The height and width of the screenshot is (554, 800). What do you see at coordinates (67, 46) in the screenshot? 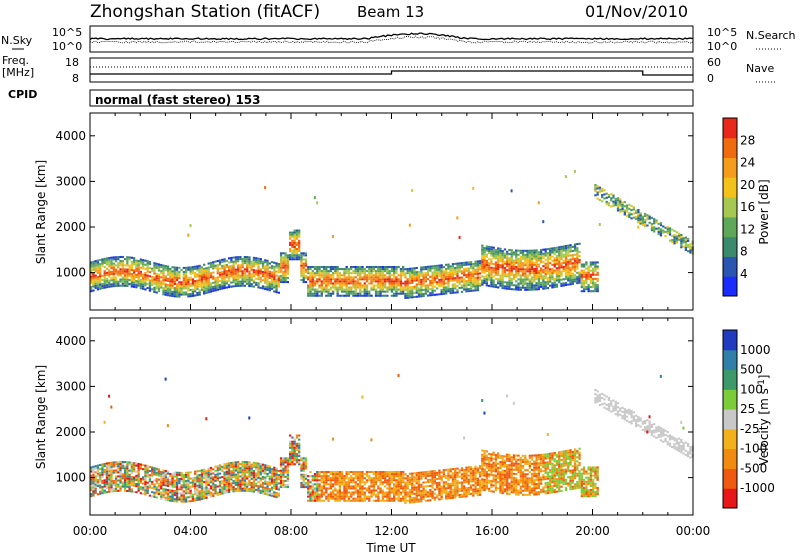
I see `noise-left-tick-bottom: 10^0` at bounding box center [67, 46].